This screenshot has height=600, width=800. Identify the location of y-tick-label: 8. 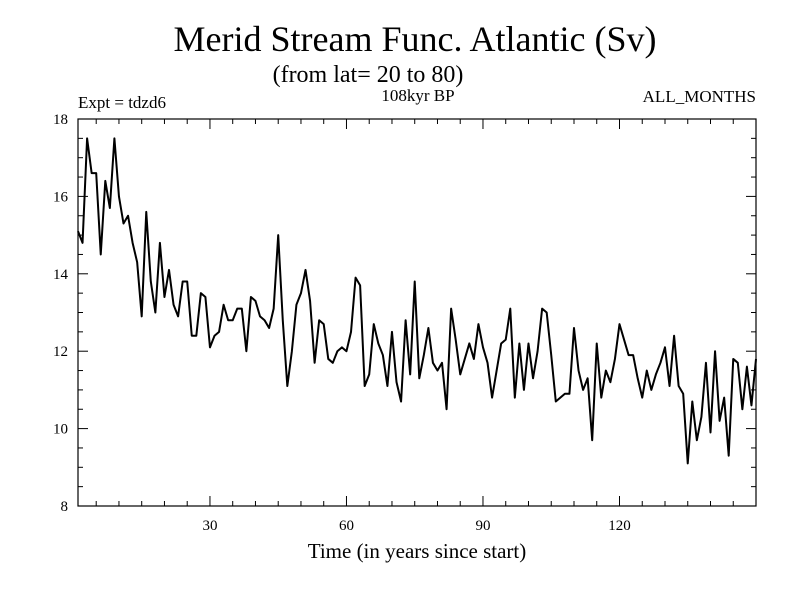
(65, 507).